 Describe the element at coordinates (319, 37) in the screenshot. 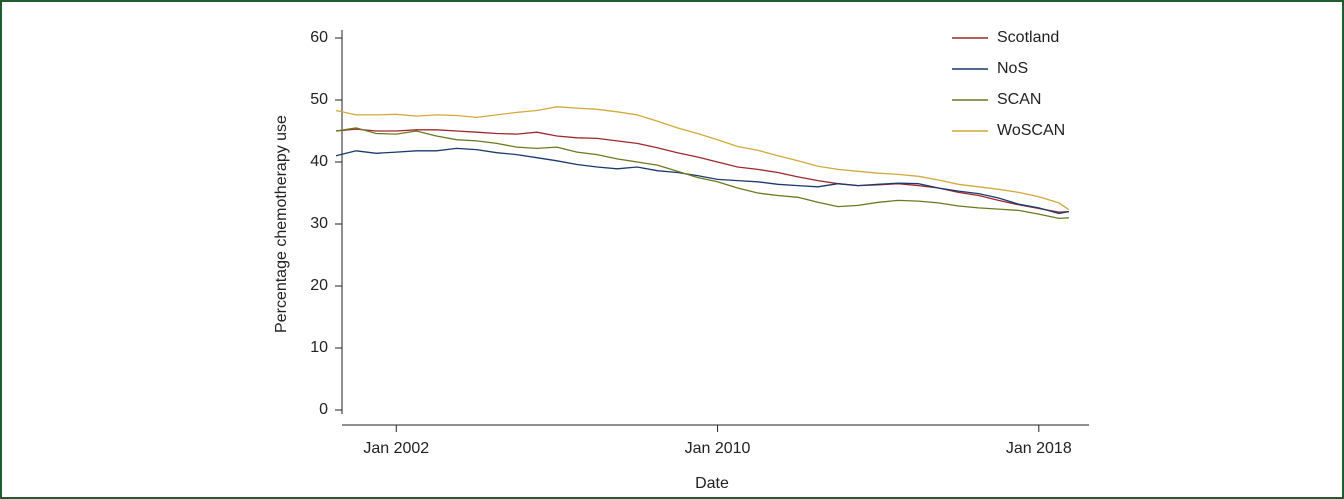

I see `y-tick-label: 60` at that location.